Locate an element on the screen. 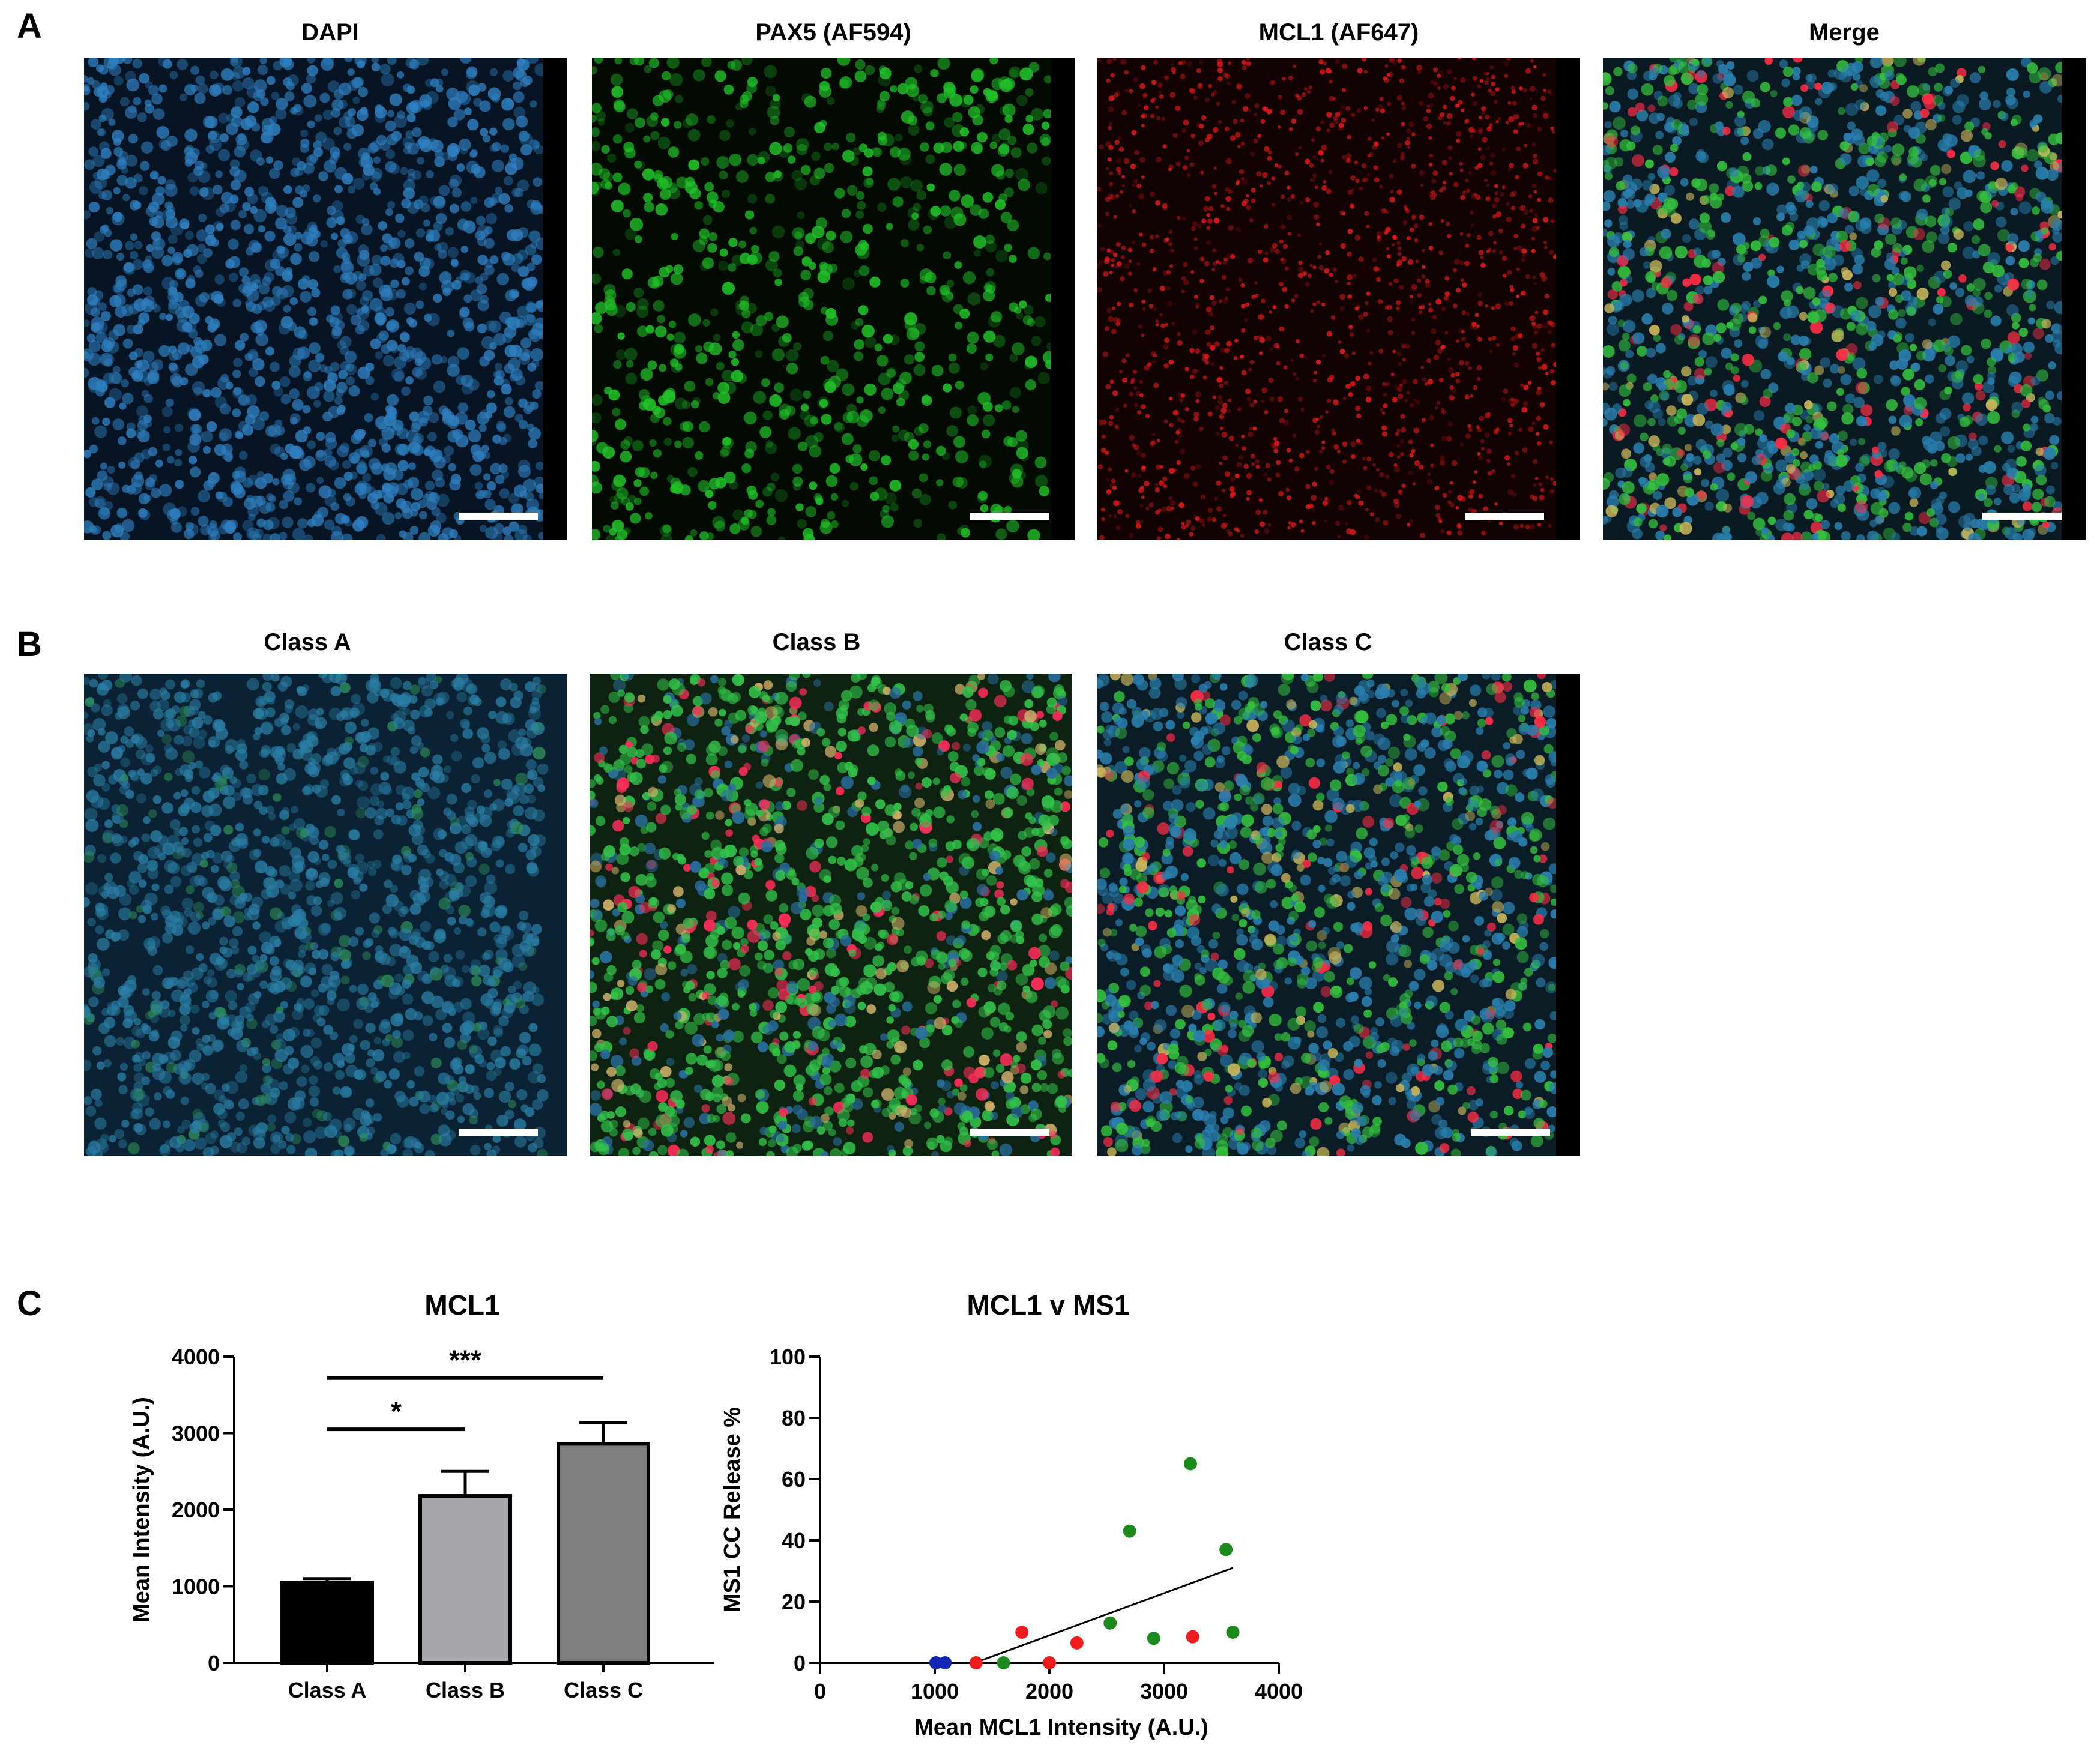 The width and height of the screenshot is (2100, 1760). y-tick-label: 100 is located at coordinates (788, 1357).